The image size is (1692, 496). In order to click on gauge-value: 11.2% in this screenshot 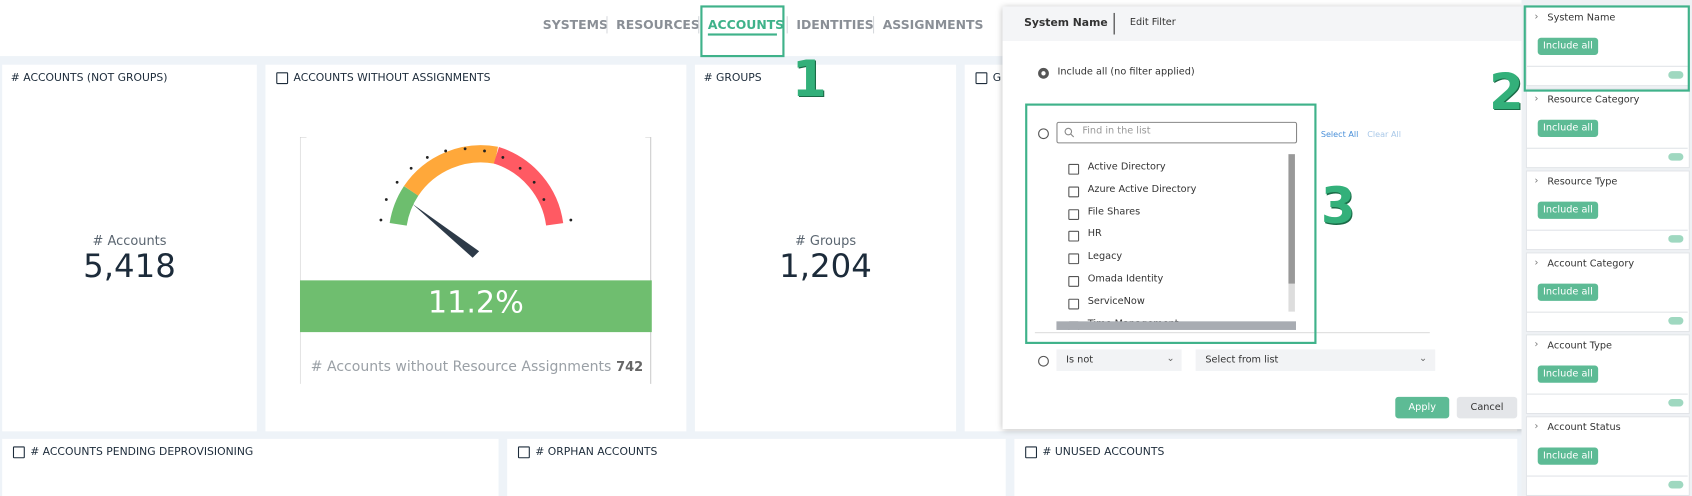, I will do `click(475, 302)`.